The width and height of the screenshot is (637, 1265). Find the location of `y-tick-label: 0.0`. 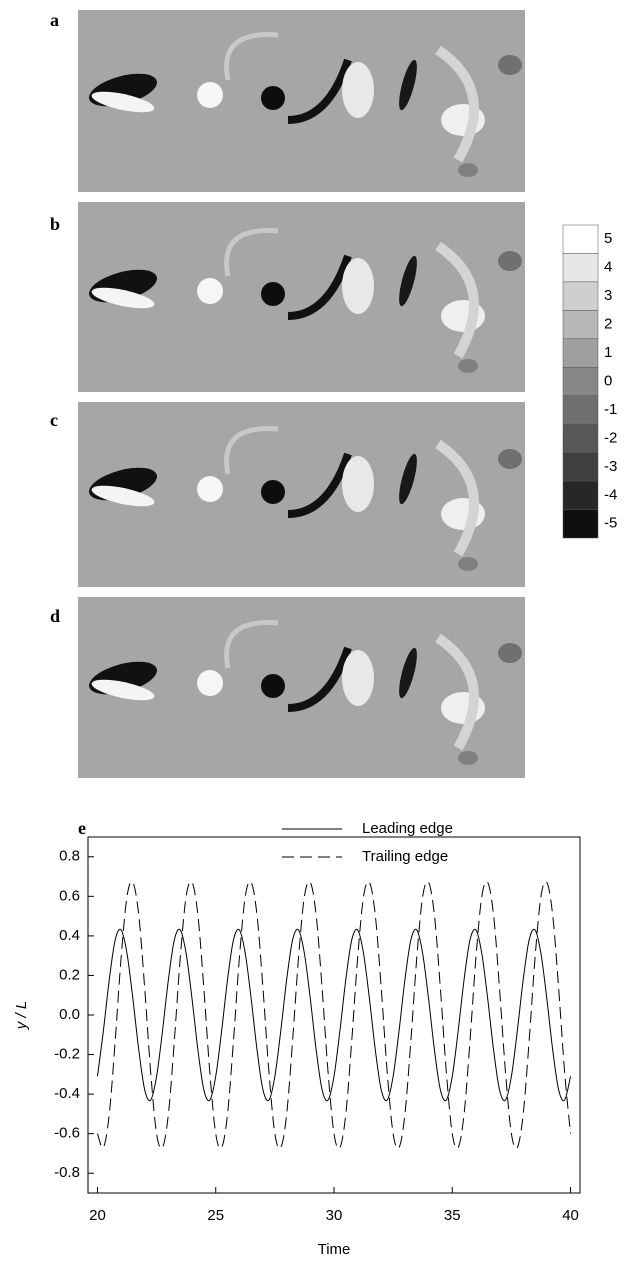

y-tick-label: 0.0 is located at coordinates (69, 1014).